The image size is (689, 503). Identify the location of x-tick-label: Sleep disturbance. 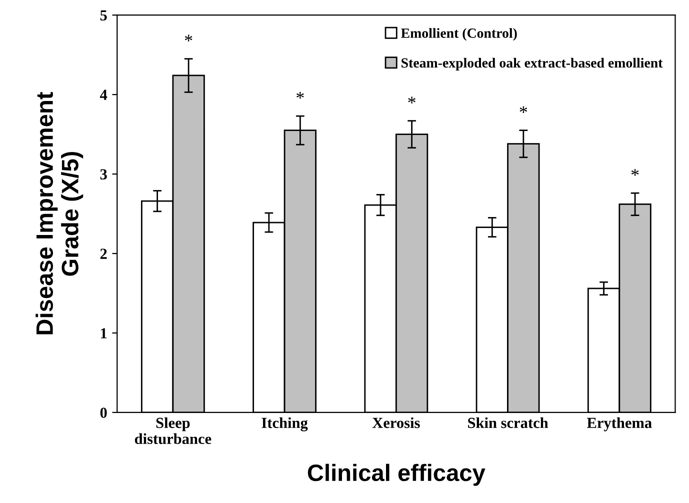
(173, 430).